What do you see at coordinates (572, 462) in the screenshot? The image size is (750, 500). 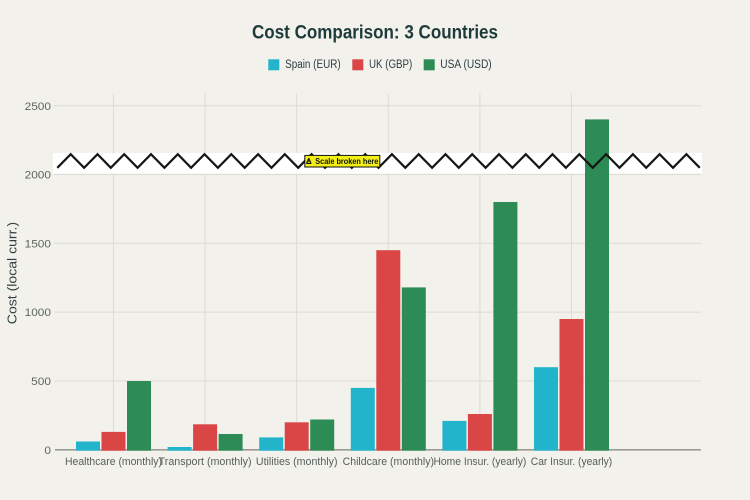 I see `svg-text: Car Insur. (yearly)` at bounding box center [572, 462].